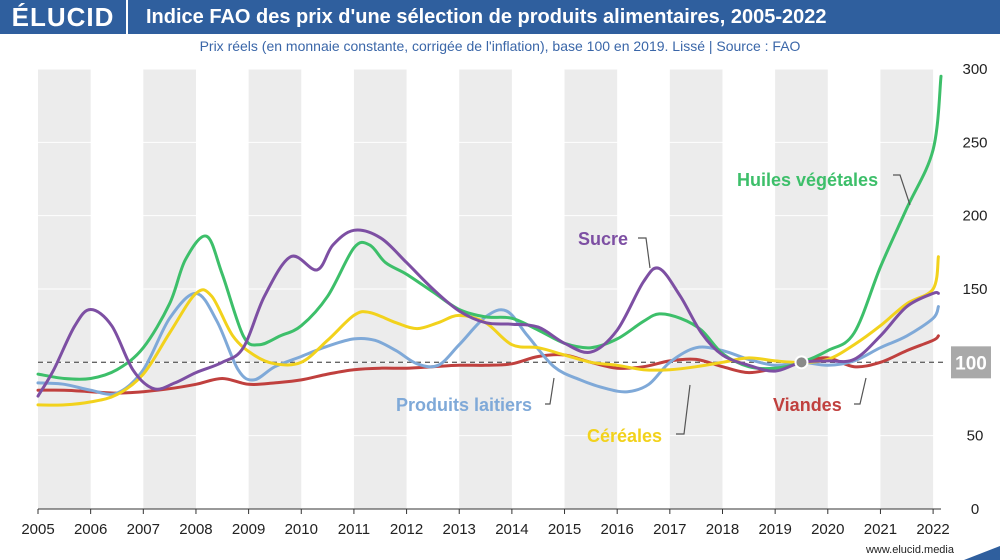 The width and height of the screenshot is (1000, 560). Describe the element at coordinates (195, 529) in the screenshot. I see `x-tick-label: 2008` at that location.